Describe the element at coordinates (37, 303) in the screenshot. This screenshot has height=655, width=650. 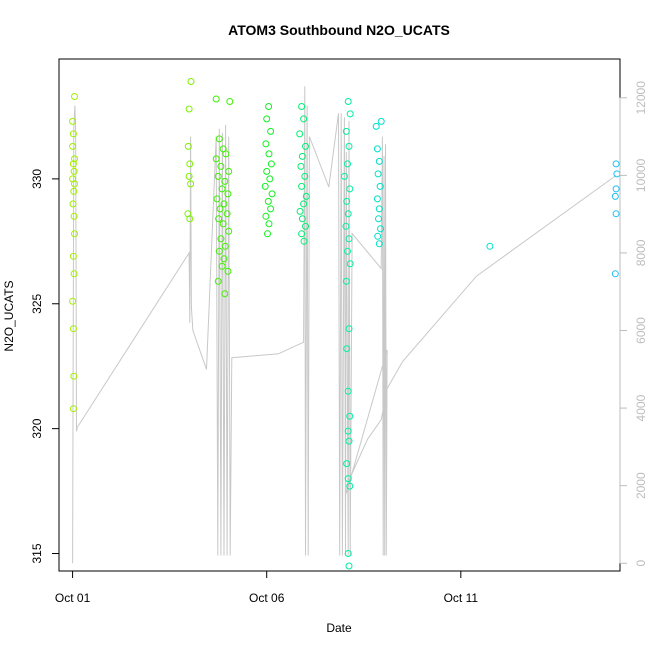
I see `y-tick-label: 325` at that location.